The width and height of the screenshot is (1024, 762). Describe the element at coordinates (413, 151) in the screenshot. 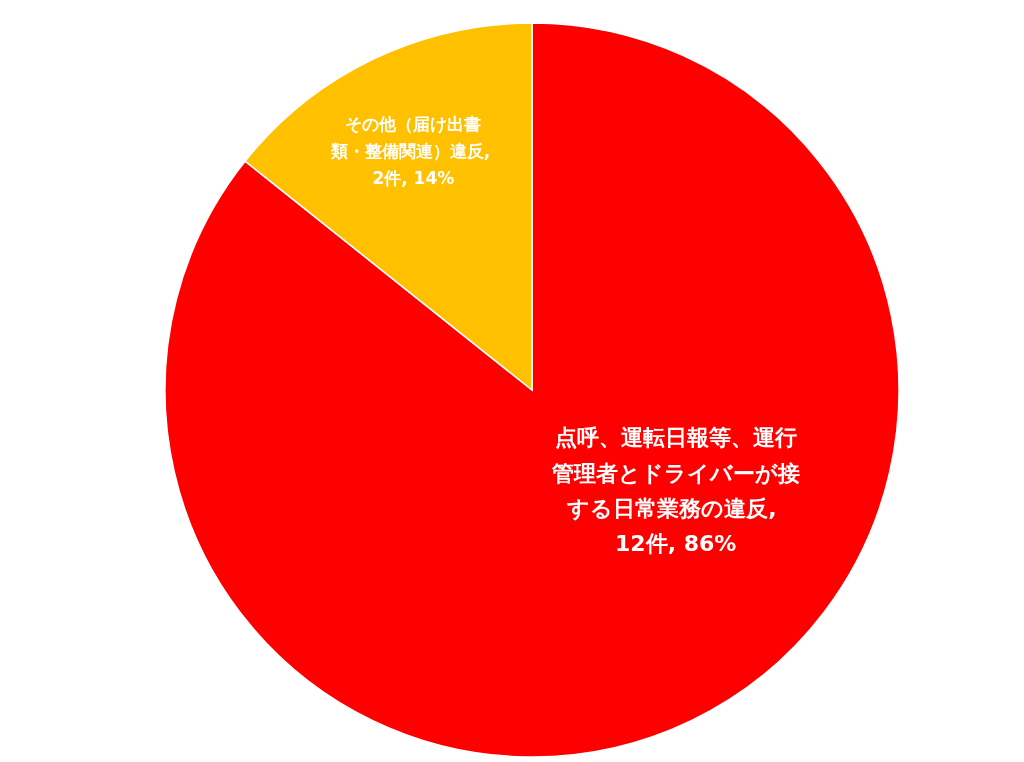

I see `slice-label: その他（届け出書類・整備関連）違反, 2件, 14%` at that location.